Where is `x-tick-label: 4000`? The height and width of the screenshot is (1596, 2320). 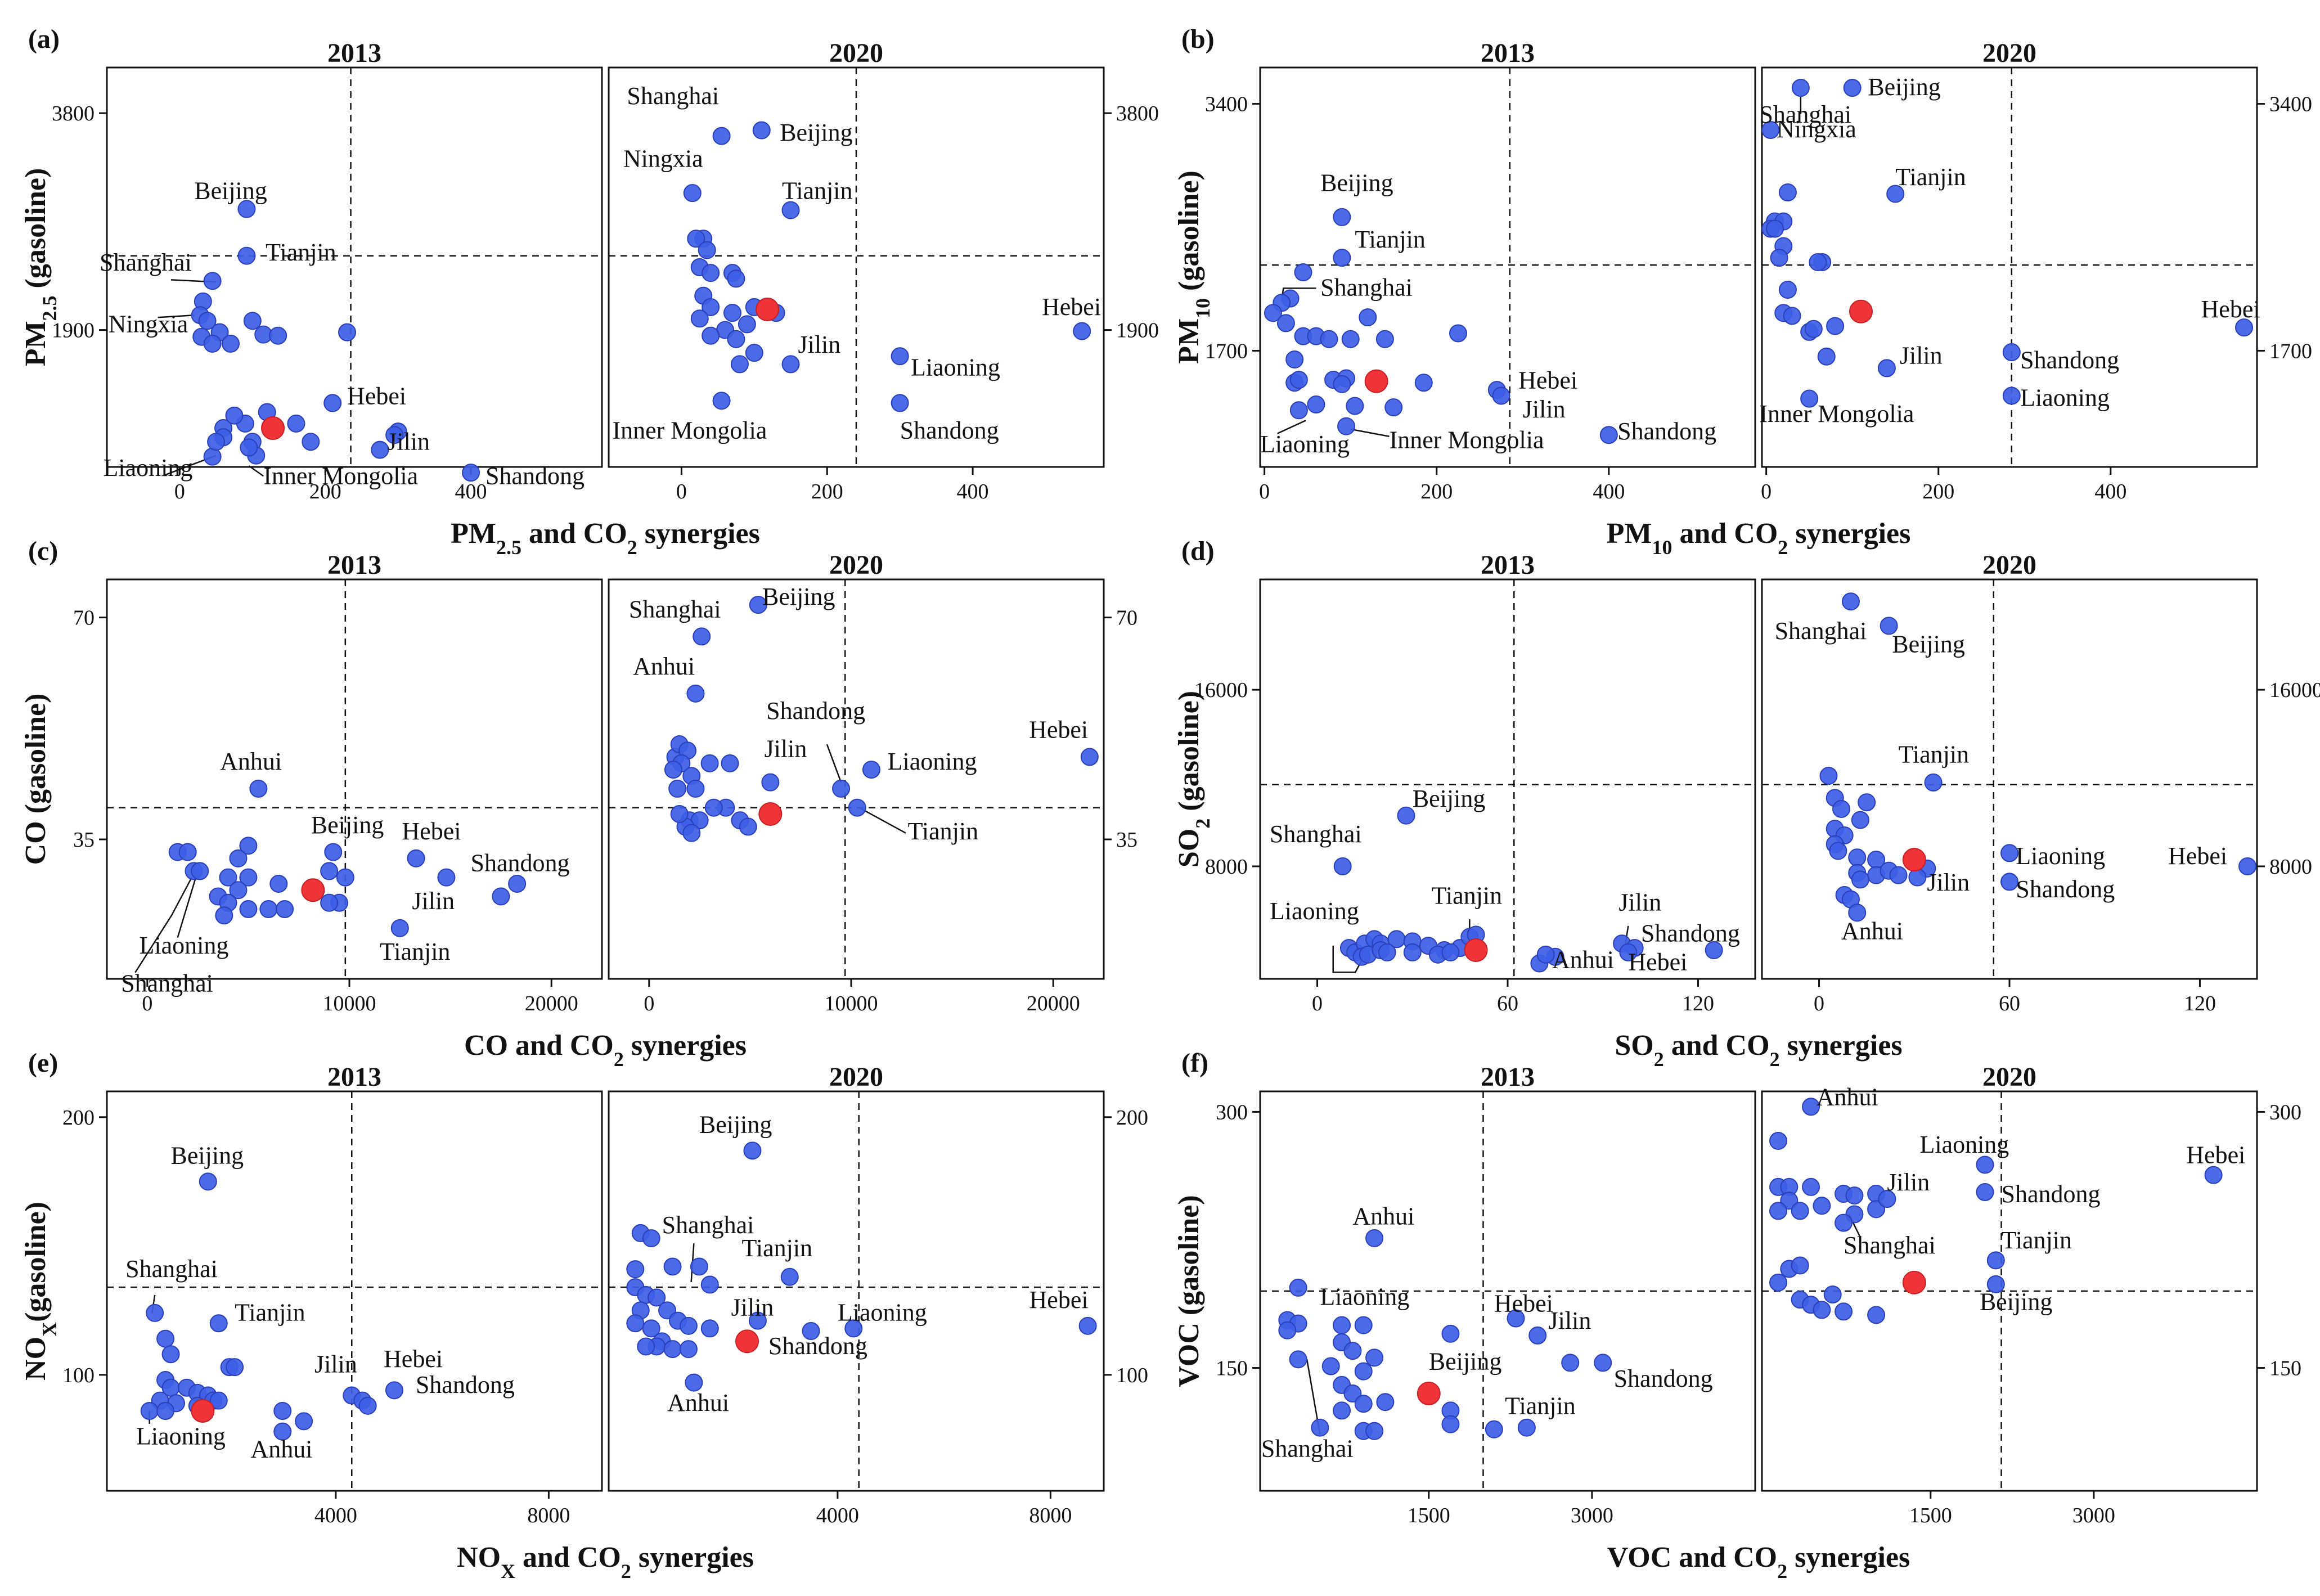
x-tick-label: 4000 is located at coordinates (335, 1515).